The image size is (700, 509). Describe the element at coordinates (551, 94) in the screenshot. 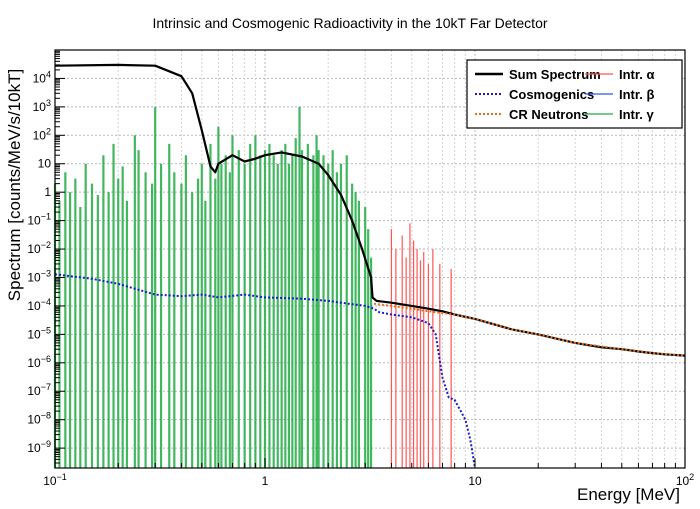

I see `legend-label: Cosmogenics` at that location.